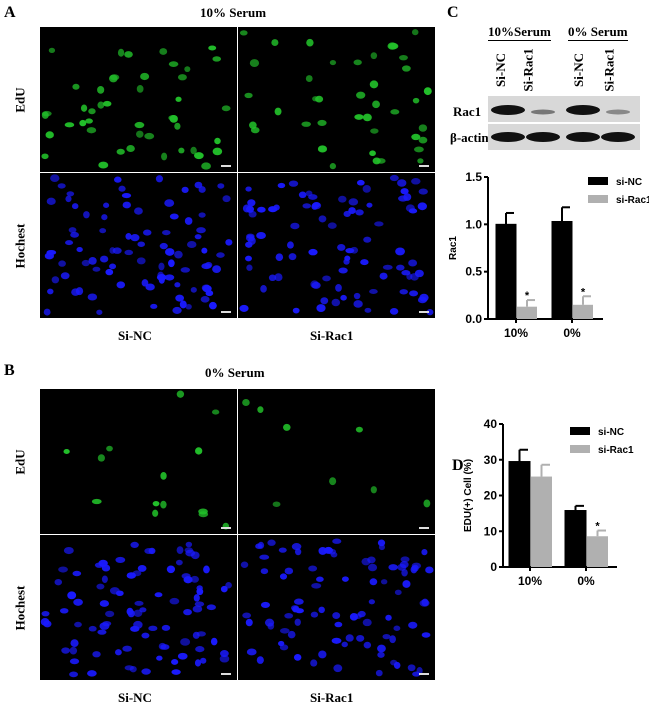 The image size is (649, 706). I want to click on y-axis-label: Rac1, so click(453, 248).